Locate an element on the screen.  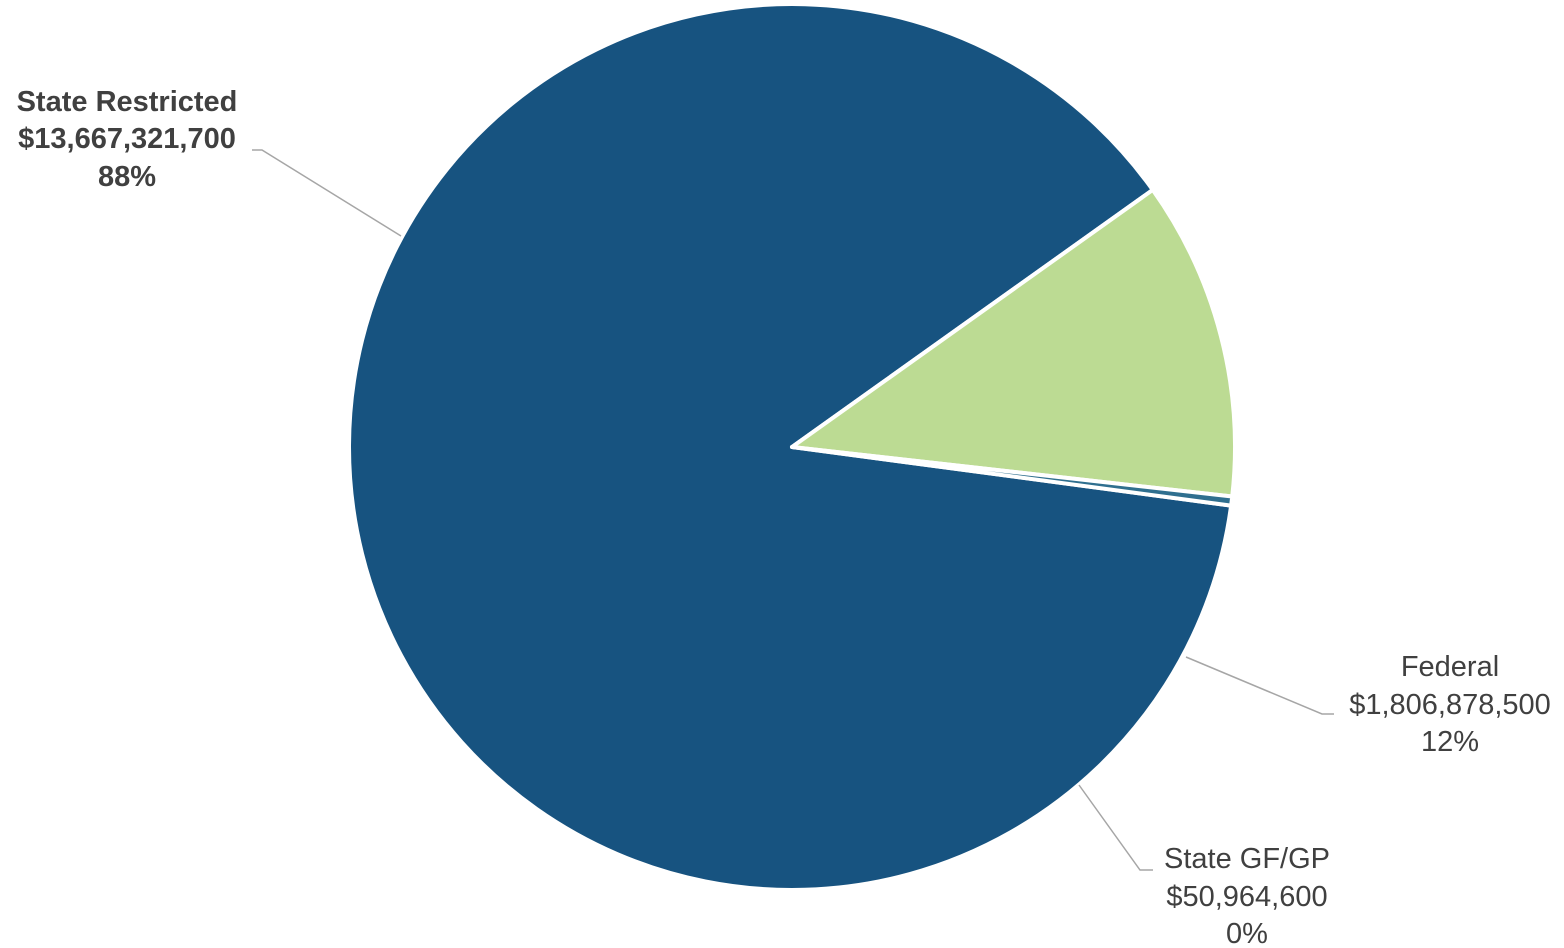
data-label-state-restricted-value-label: $13,667,321,700 is located at coordinates (127, 139).